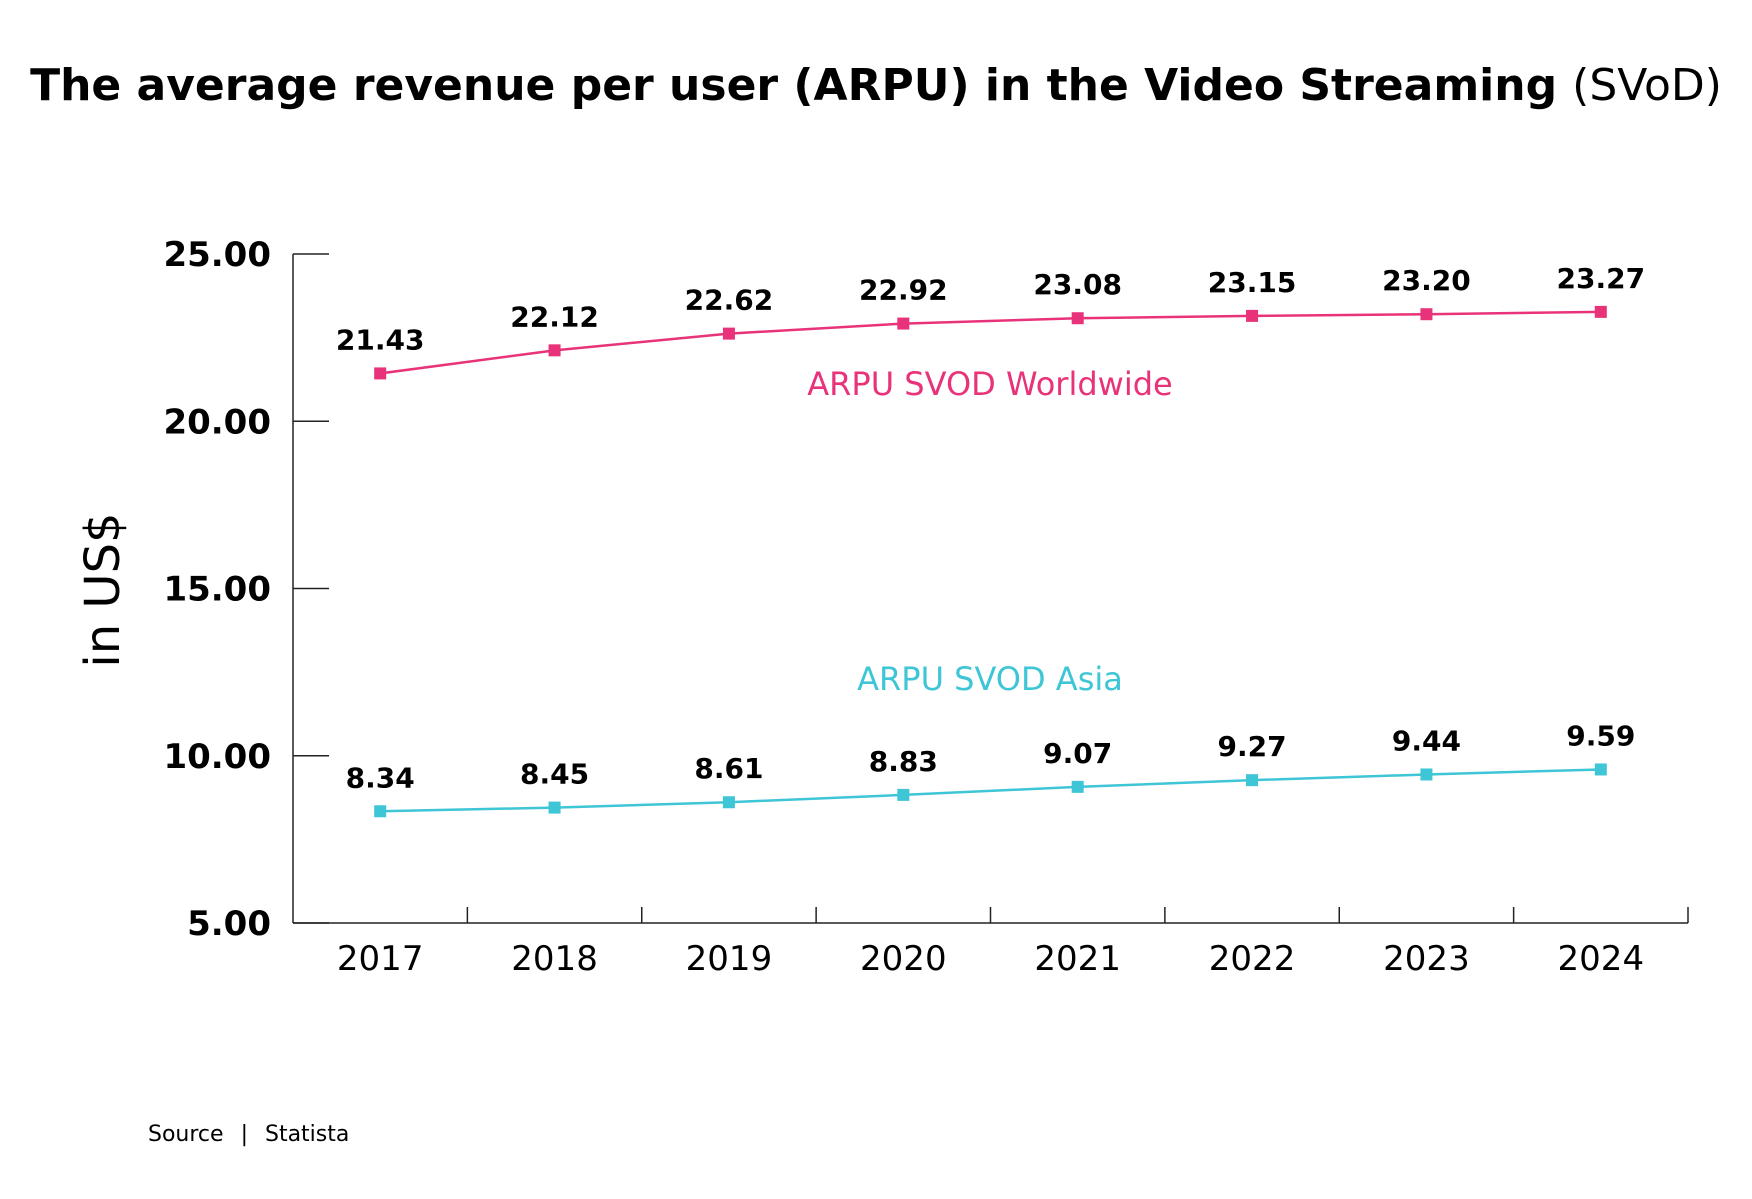 The image size is (1752, 1199). What do you see at coordinates (103, 589) in the screenshot?
I see `y-axis-label: in US$` at bounding box center [103, 589].